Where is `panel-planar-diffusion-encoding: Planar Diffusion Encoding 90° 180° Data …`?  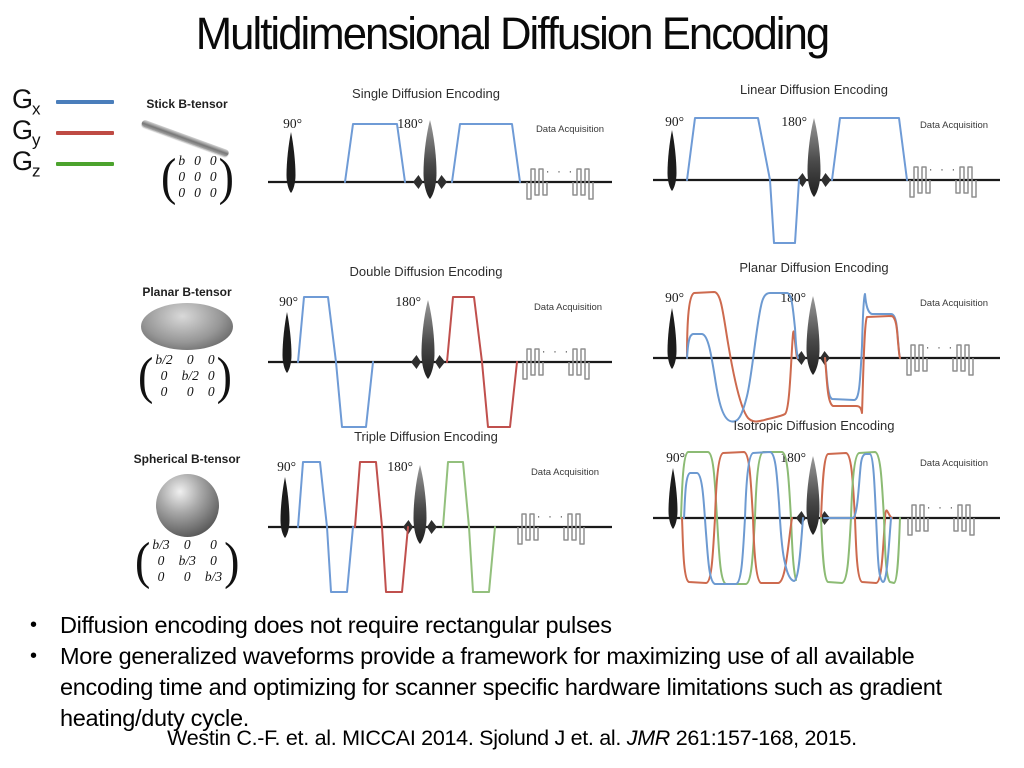 panel-planar-diffusion-encoding: Planar Diffusion Encoding 90° 180° Data … is located at coordinates (826, 341).